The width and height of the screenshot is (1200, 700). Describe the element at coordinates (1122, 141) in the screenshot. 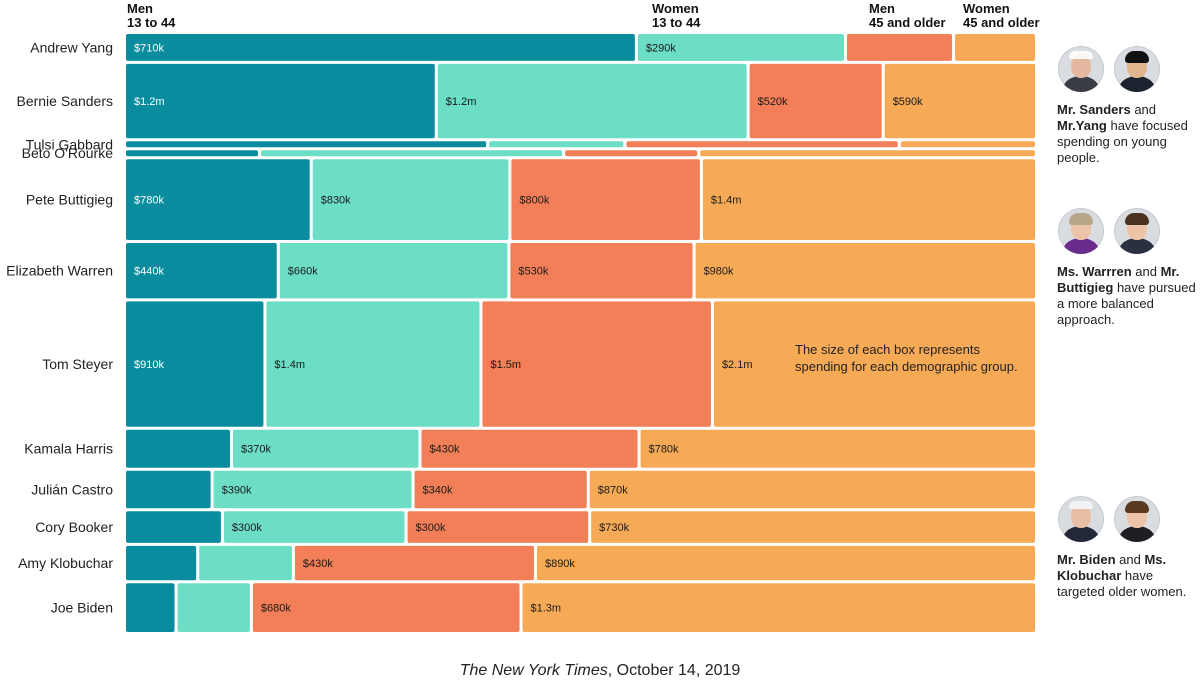

I see `note-text: have focused spending on young people.` at that location.